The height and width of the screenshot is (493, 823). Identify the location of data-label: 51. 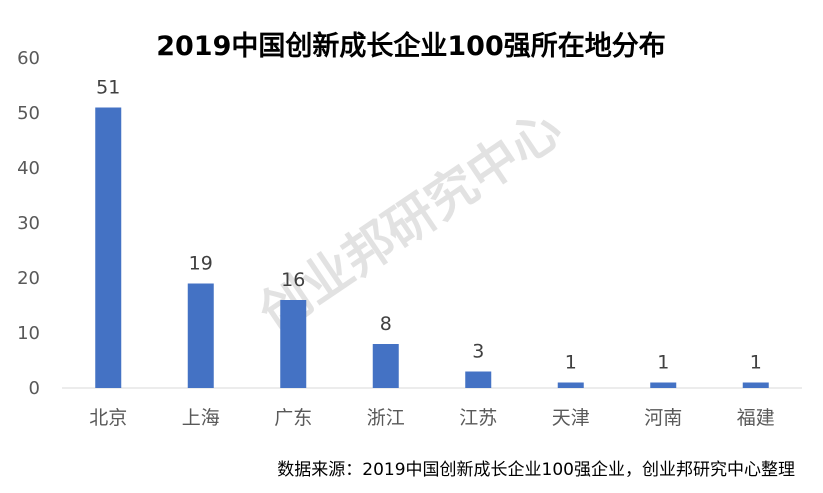
(108, 88).